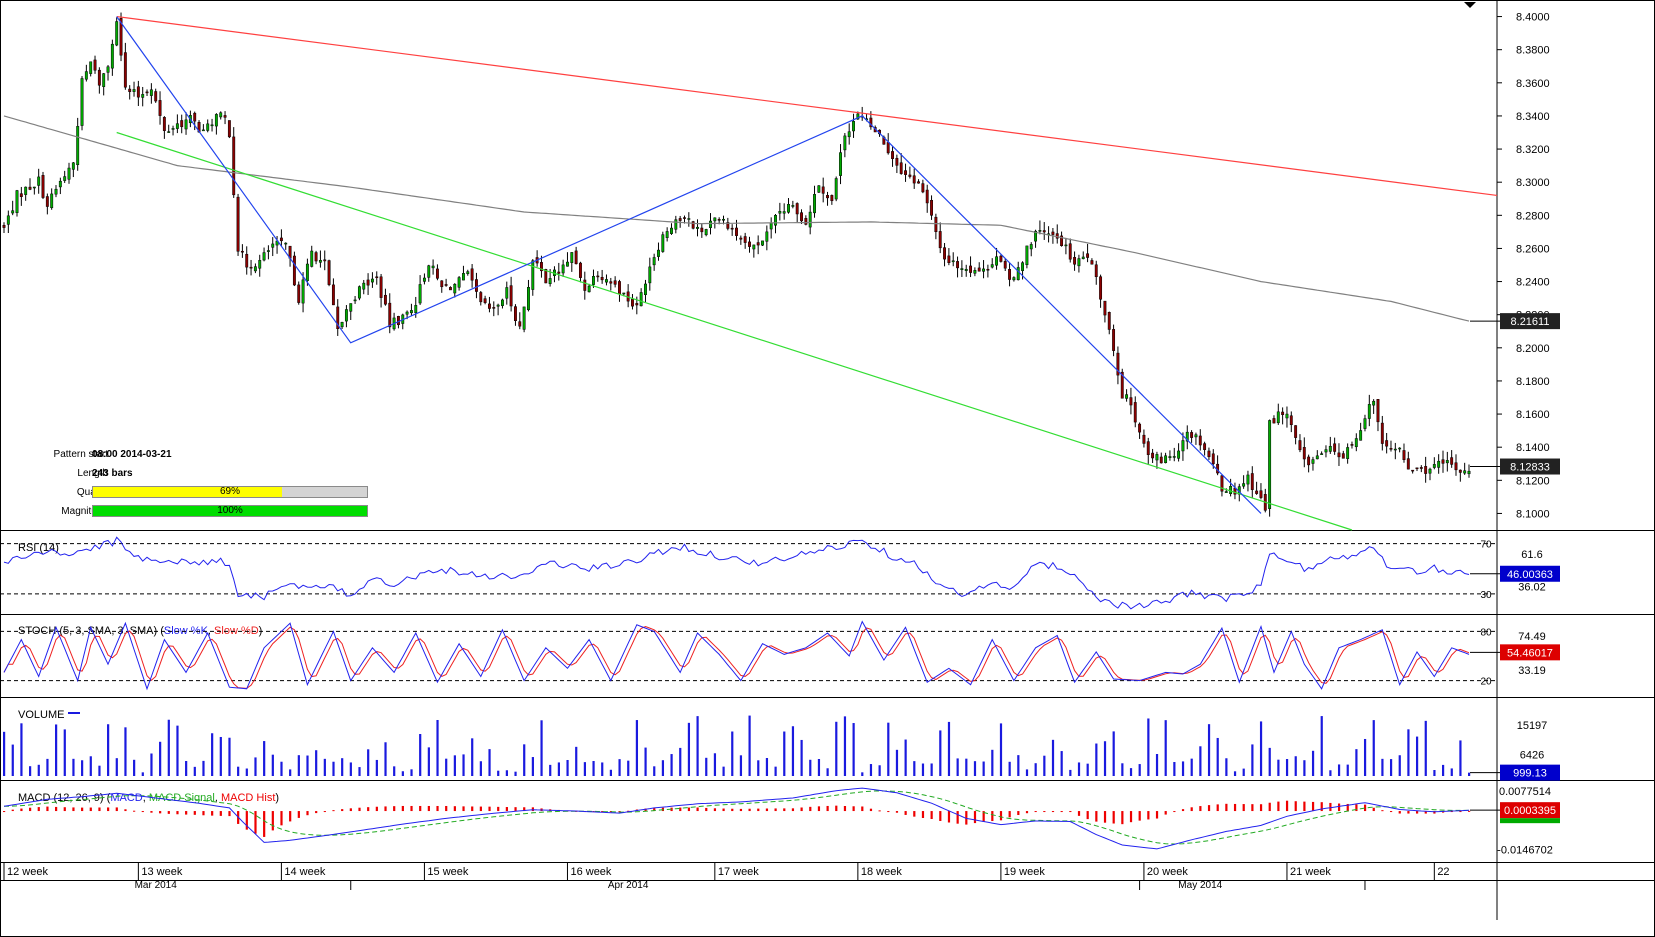 The height and width of the screenshot is (937, 1655). Describe the element at coordinates (1533, 216) in the screenshot. I see `price-tick-label: 8.2800` at that location.